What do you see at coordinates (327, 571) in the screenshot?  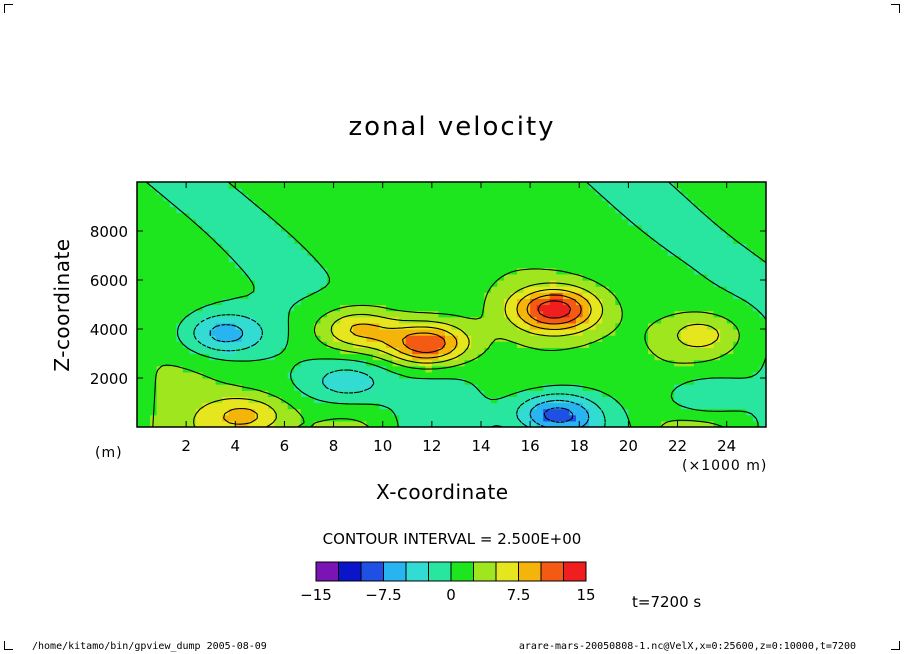 I see `colorbar-swatch` at bounding box center [327, 571].